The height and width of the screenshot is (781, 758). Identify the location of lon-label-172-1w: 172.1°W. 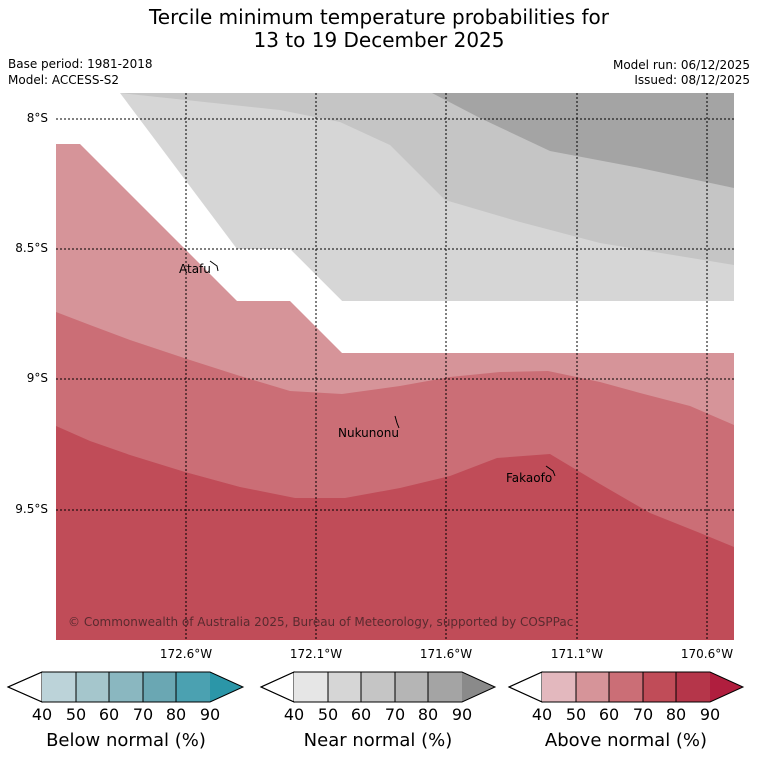
(316, 654).